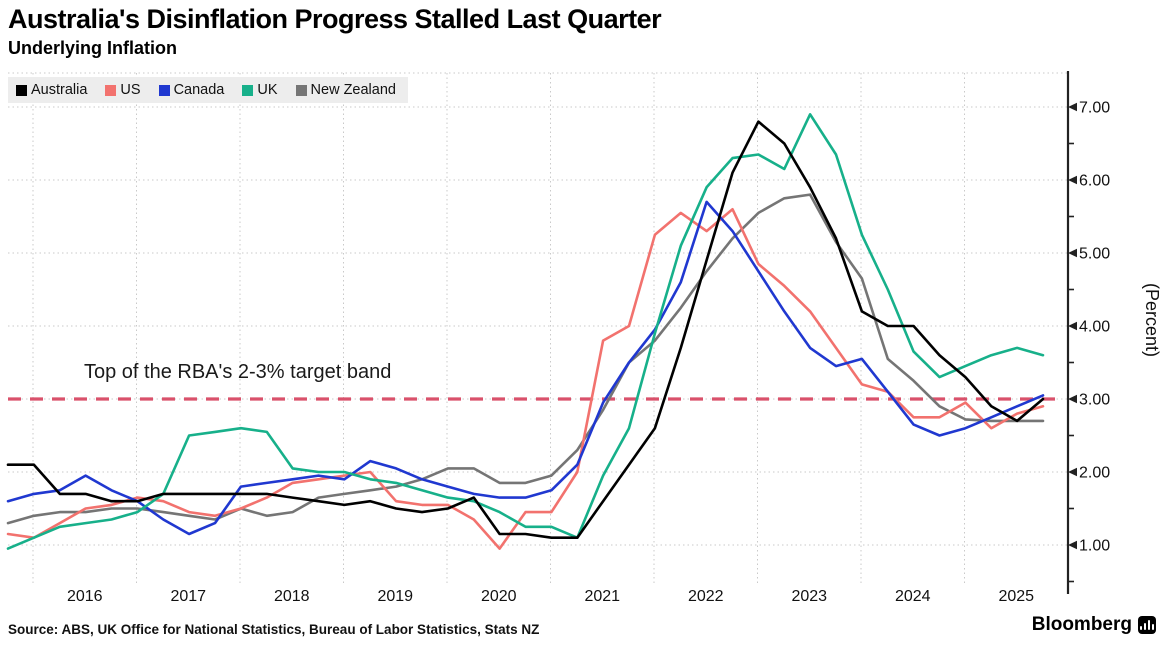  Describe the element at coordinates (1094, 400) in the screenshot. I see `y-axis-tick-label: 3.00` at that location.